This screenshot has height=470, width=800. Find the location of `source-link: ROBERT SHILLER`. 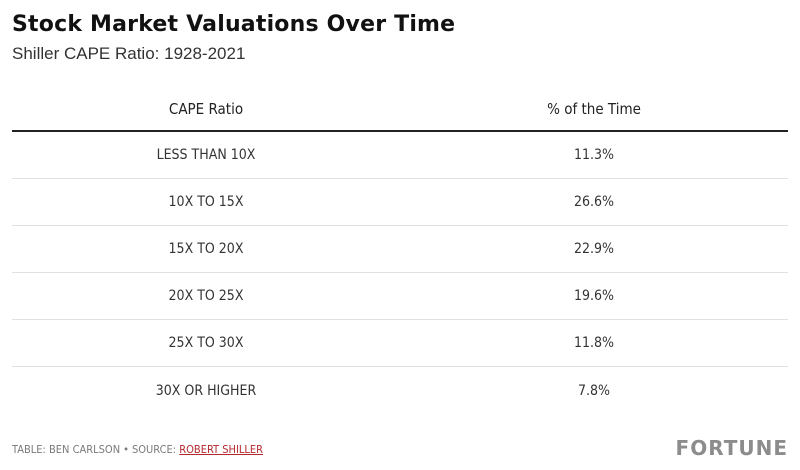

source-link: ROBERT SHILLER is located at coordinates (221, 449).